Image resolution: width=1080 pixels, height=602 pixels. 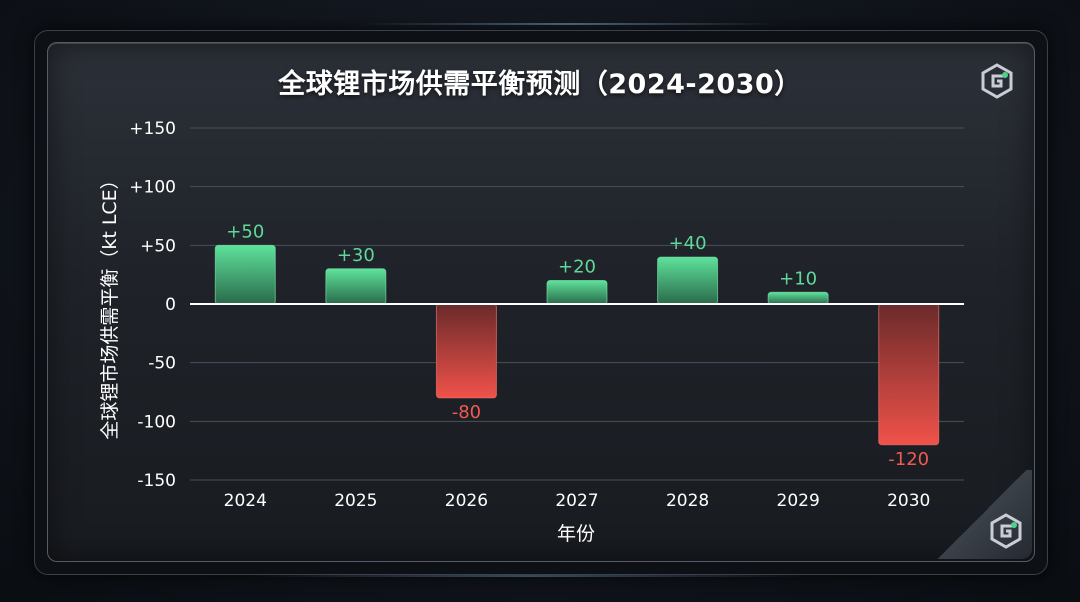 What do you see at coordinates (577, 267) in the screenshot?
I see `bar-value-label: +20` at bounding box center [577, 267].